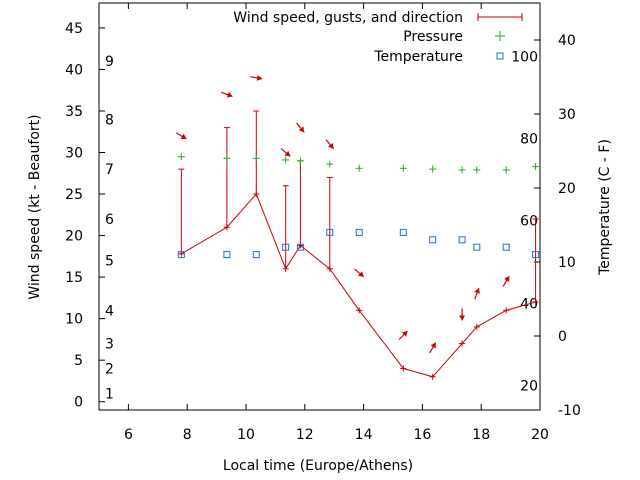  Describe the element at coordinates (74, 112) in the screenshot. I see `y-tick-label-7: 35` at that location.